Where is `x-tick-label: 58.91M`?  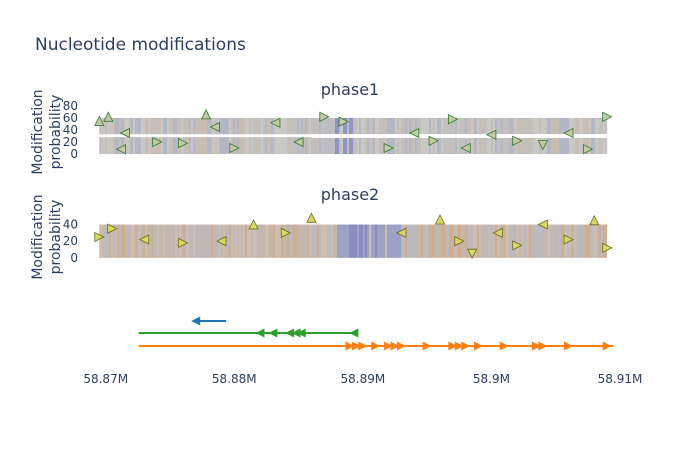 x-tick-label: 58.91M is located at coordinates (620, 379).